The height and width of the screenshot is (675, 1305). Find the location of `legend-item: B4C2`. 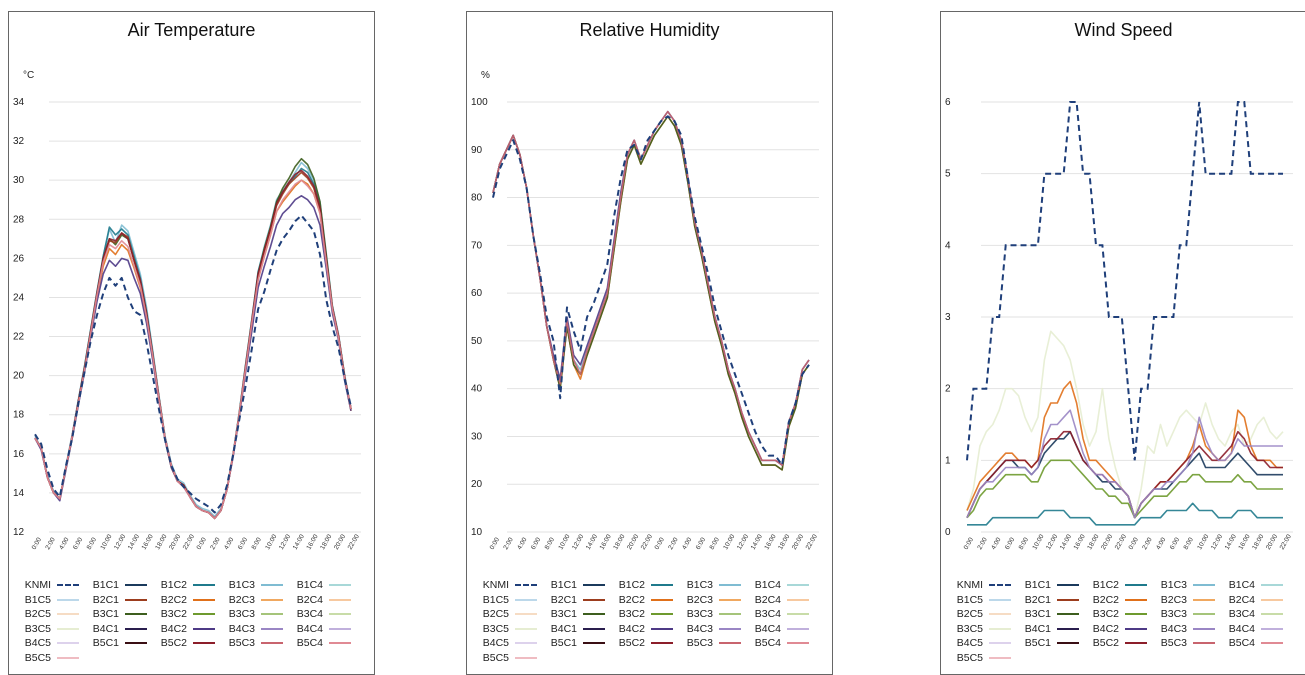

legend-item: B4C2 is located at coordinates (1125, 629).